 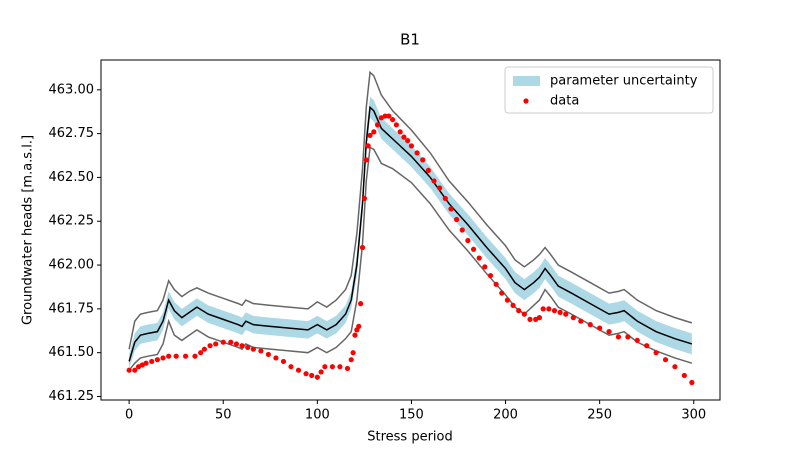 I want to click on x-tick-label: 200, so click(x=505, y=415).